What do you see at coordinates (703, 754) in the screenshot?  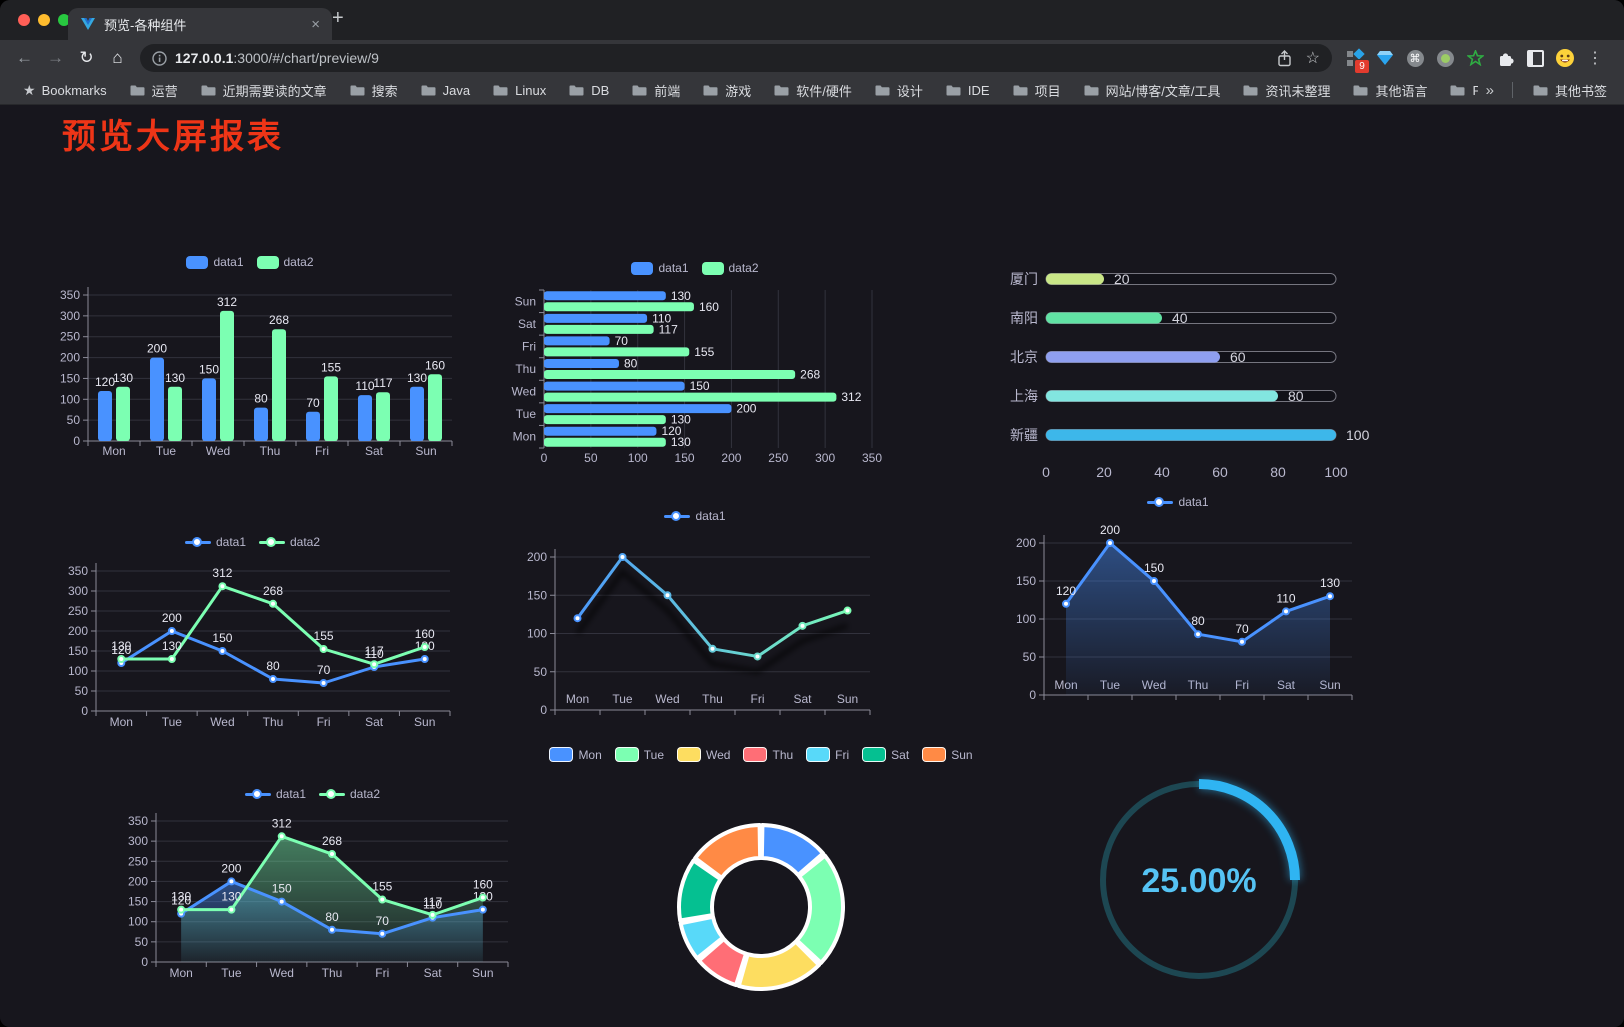 I see `legend-item-Wed: Wed` at bounding box center [703, 754].